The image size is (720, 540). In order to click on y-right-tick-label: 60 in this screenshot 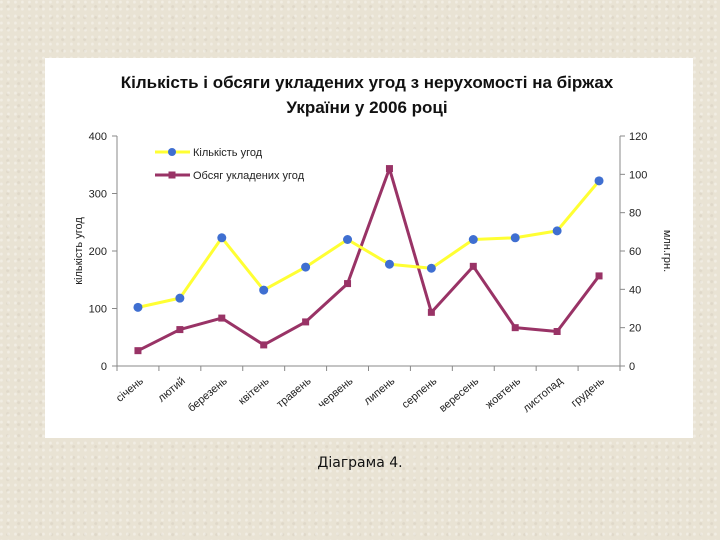, I will do `click(635, 252)`.